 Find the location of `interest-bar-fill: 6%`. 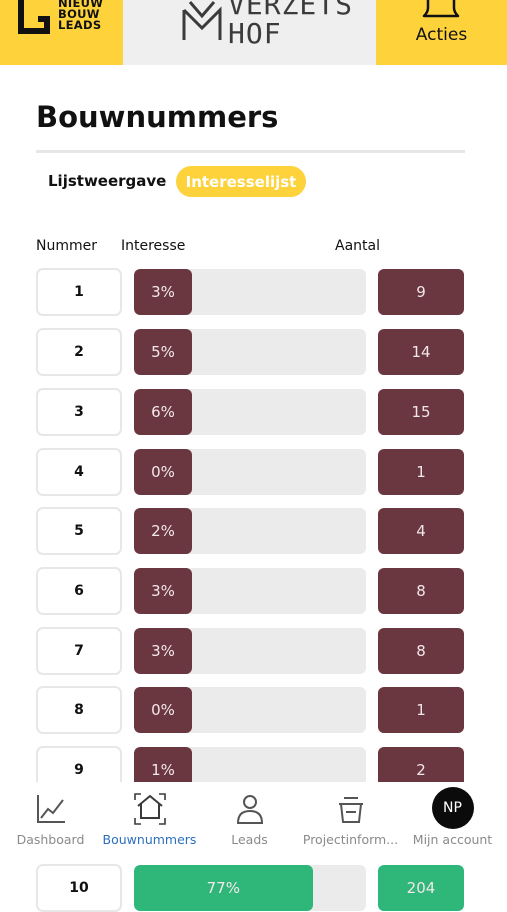

interest-bar-fill: 6% is located at coordinates (163, 412).